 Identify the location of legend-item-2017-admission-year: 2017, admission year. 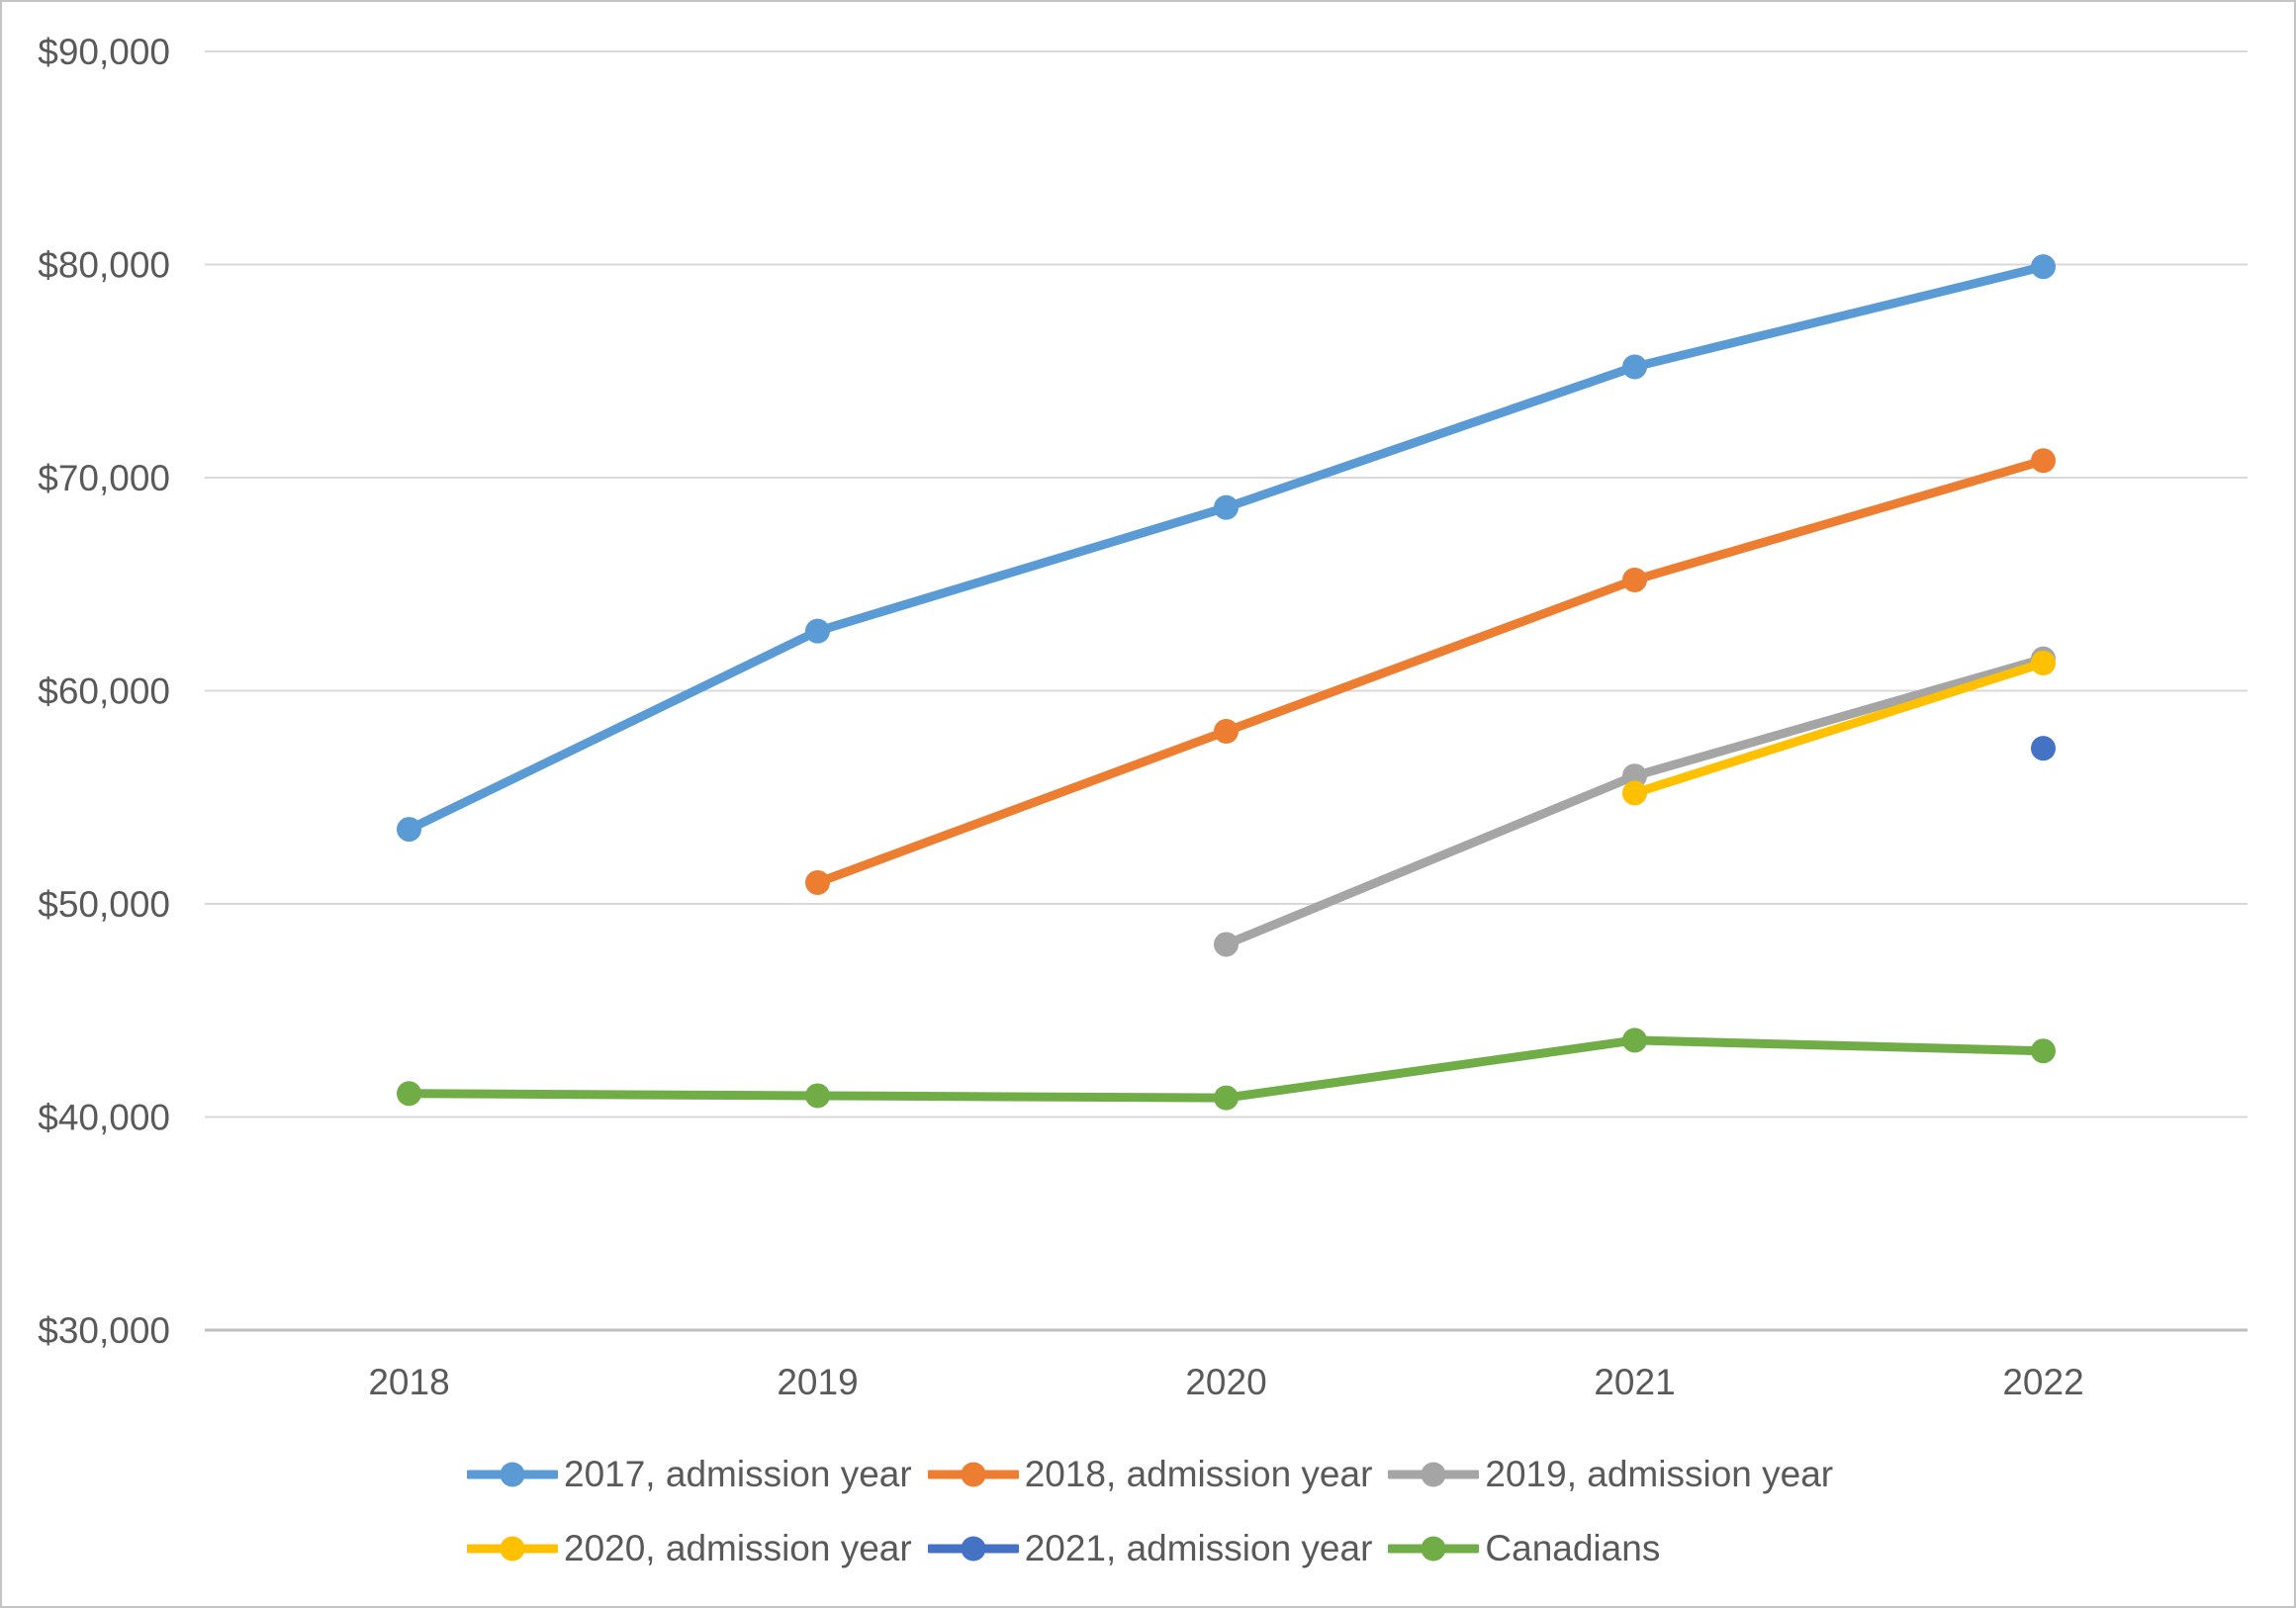
(688, 1474).